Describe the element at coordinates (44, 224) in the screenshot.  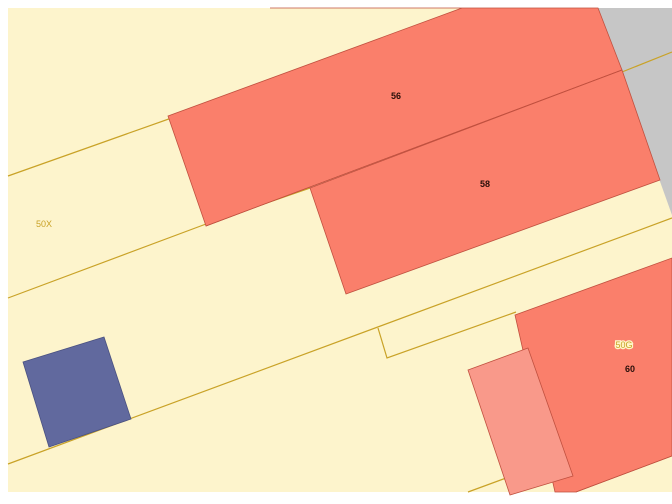
I see `parcel-label-50X: 50X` at that location.